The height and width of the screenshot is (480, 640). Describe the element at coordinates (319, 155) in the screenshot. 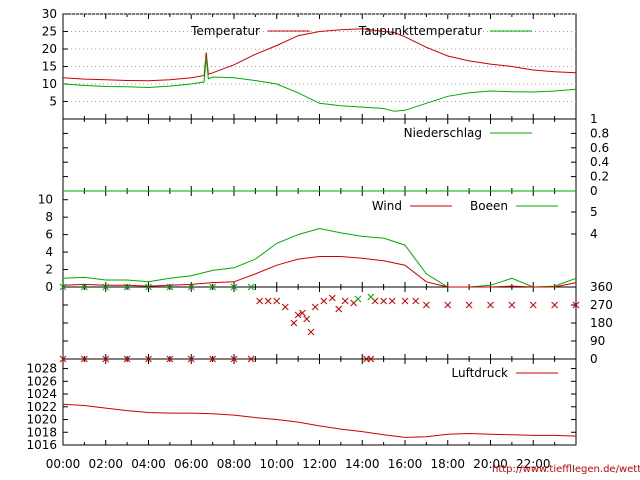

I see `panel-frame` at that location.